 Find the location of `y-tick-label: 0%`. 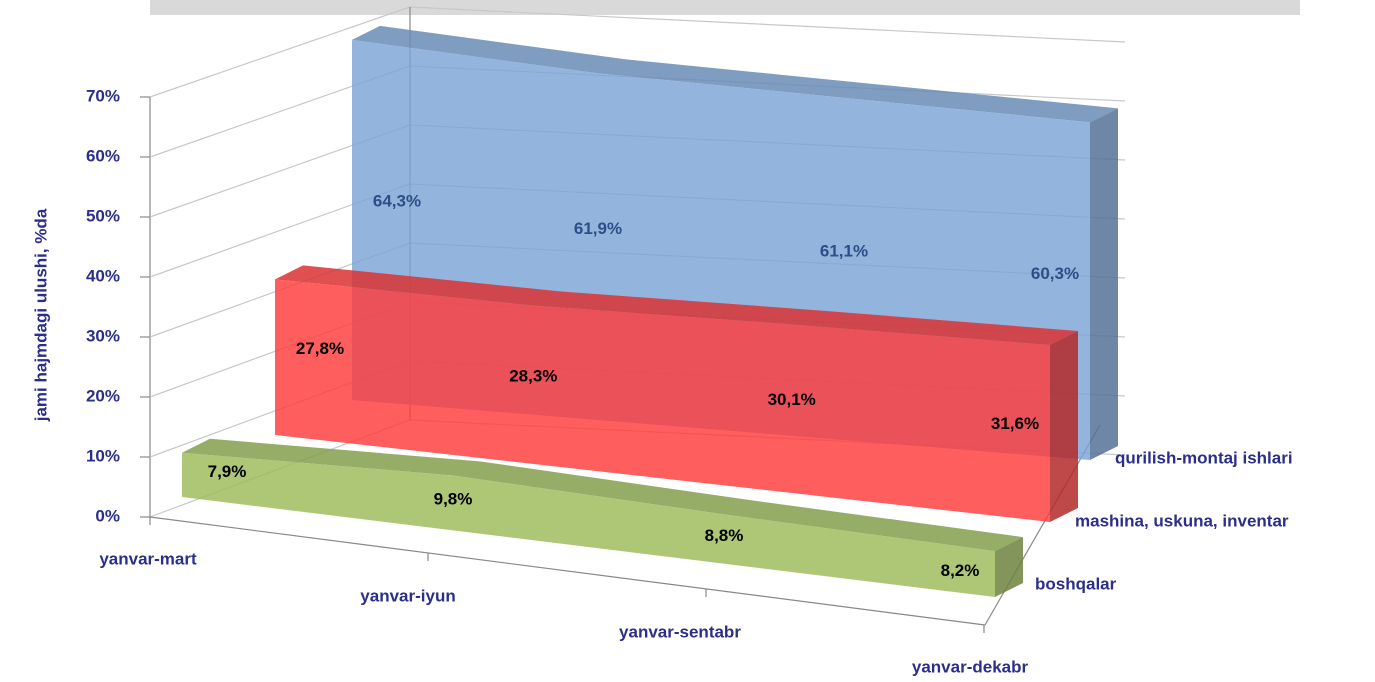

y-tick-label: 0% is located at coordinates (107, 515).